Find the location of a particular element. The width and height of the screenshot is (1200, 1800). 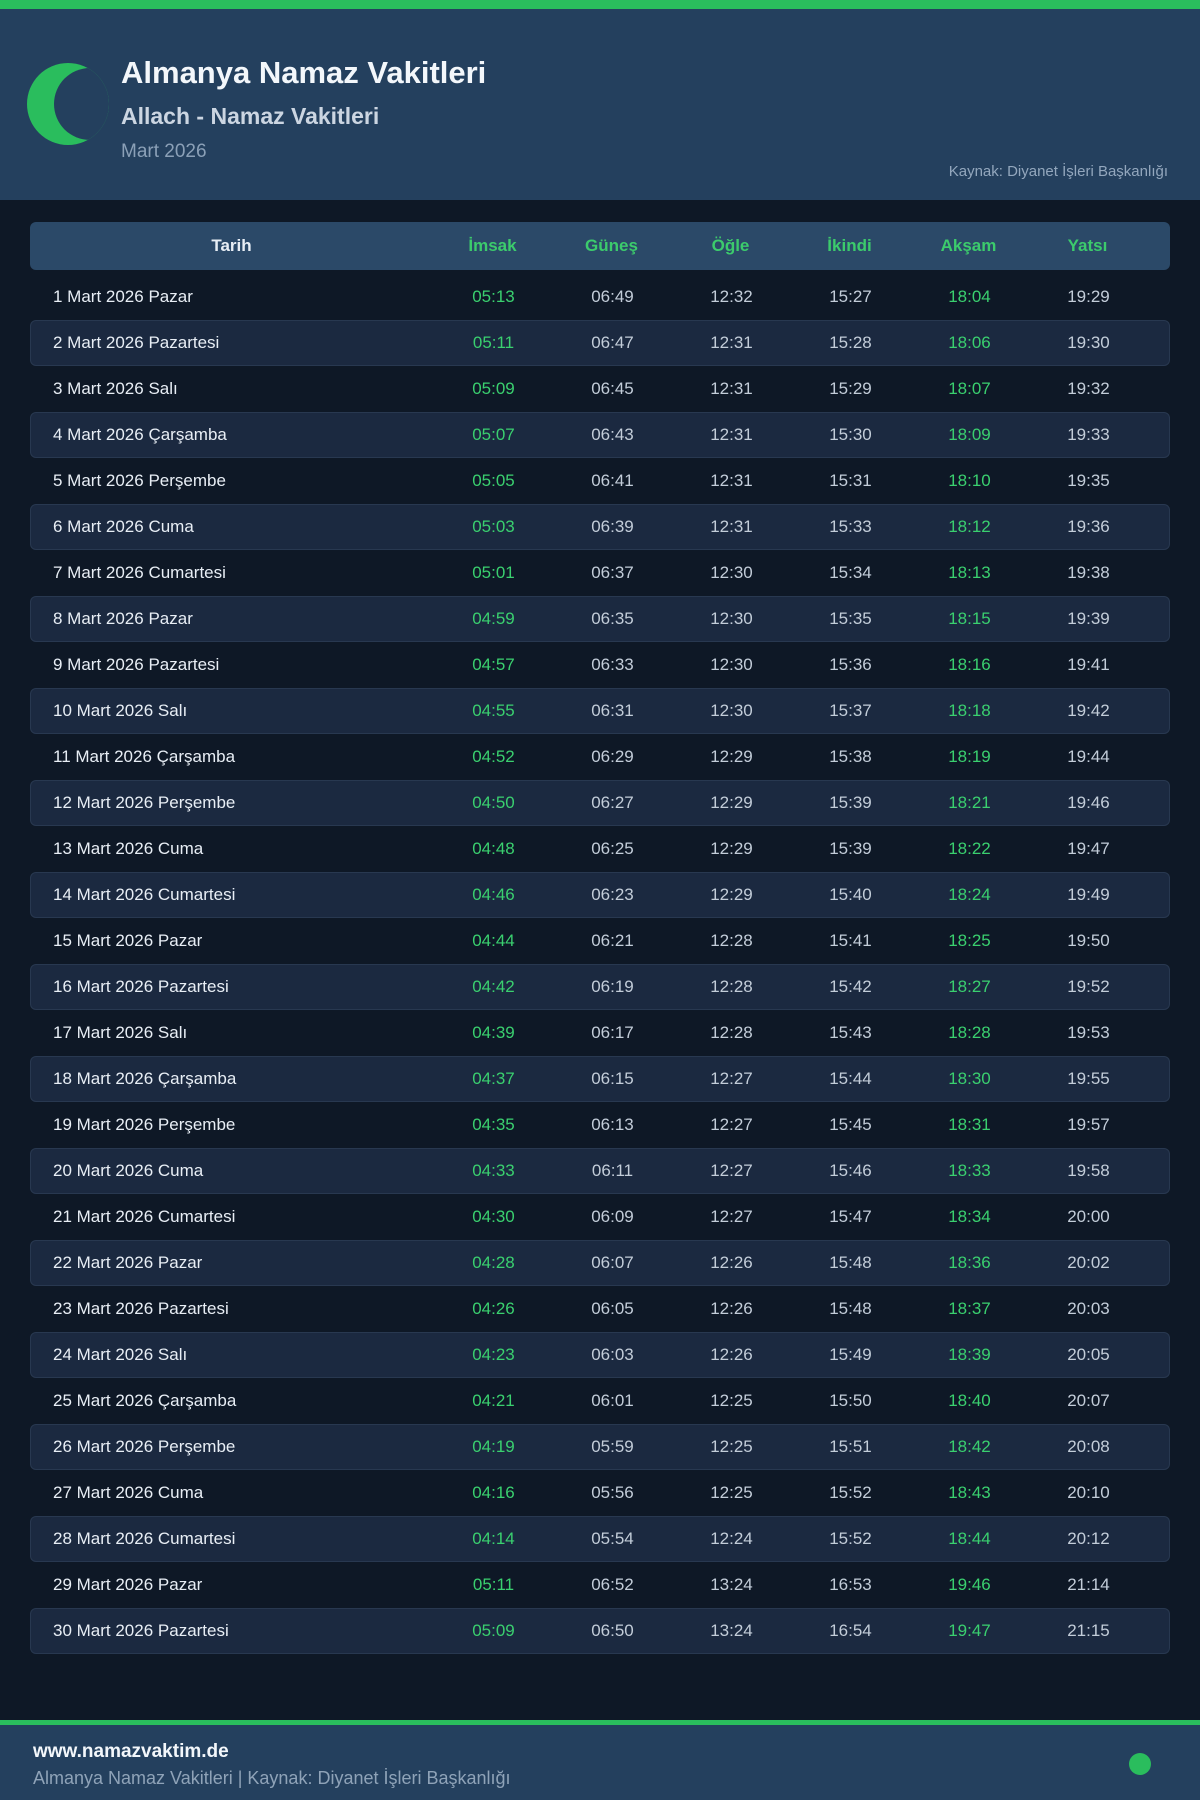

time-cell: 18:15 is located at coordinates (969, 618).